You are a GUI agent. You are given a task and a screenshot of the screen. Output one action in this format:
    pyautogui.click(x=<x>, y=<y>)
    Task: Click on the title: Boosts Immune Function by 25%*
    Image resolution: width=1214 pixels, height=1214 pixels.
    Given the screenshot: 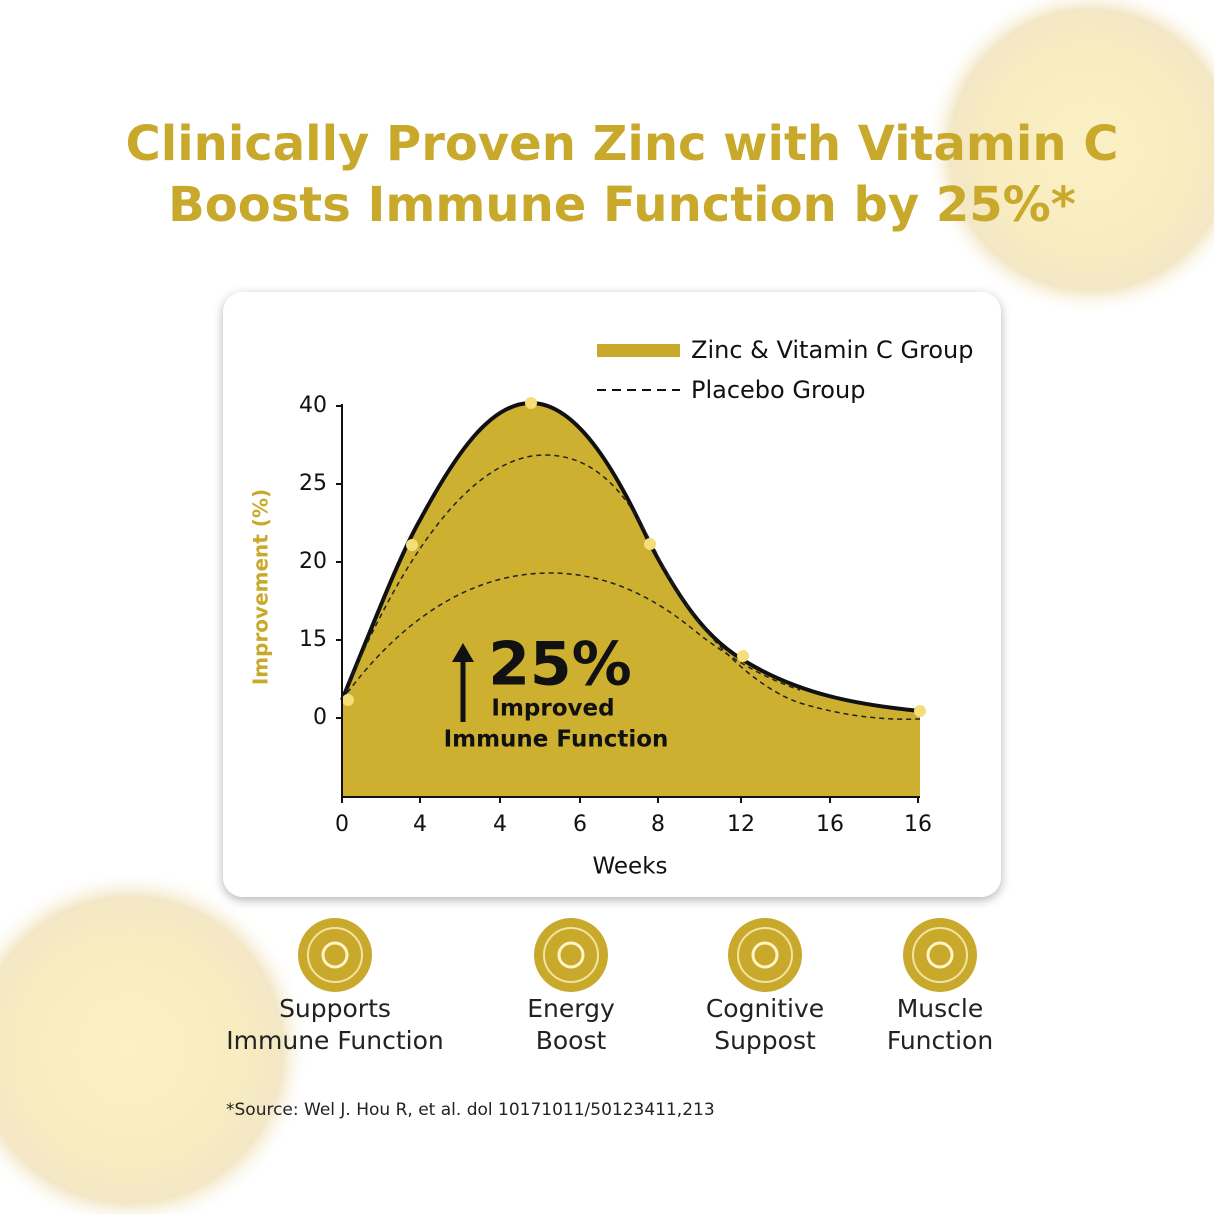 What is the action you would take?
    pyautogui.click(x=622, y=205)
    